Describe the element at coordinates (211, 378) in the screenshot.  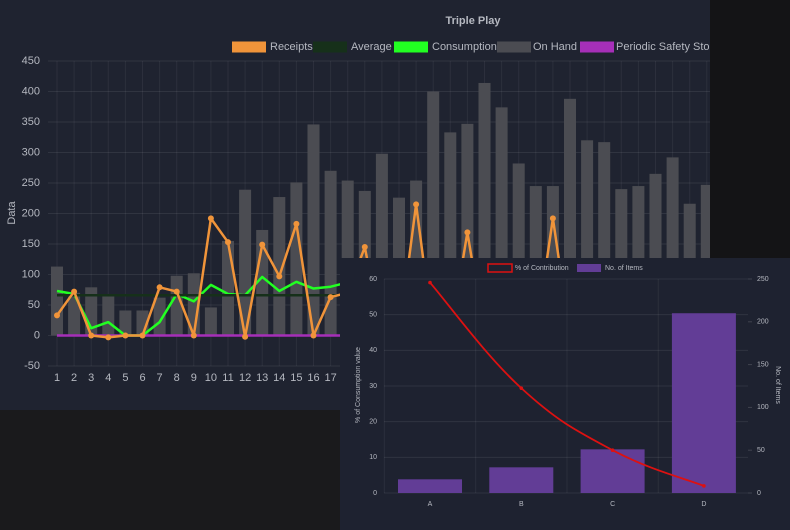
I see `x-tick-label: 10` at that location.